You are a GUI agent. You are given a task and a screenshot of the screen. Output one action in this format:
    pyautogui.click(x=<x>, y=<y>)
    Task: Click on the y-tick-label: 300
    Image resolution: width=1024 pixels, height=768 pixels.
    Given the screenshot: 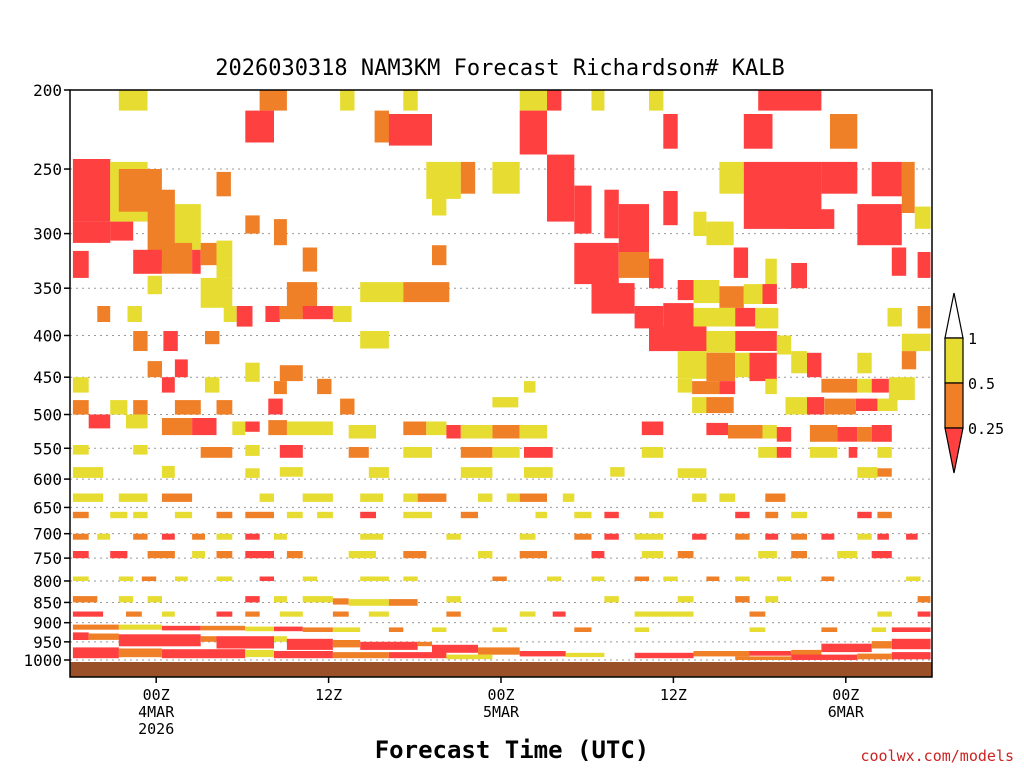 What is the action you would take?
    pyautogui.click(x=47, y=234)
    